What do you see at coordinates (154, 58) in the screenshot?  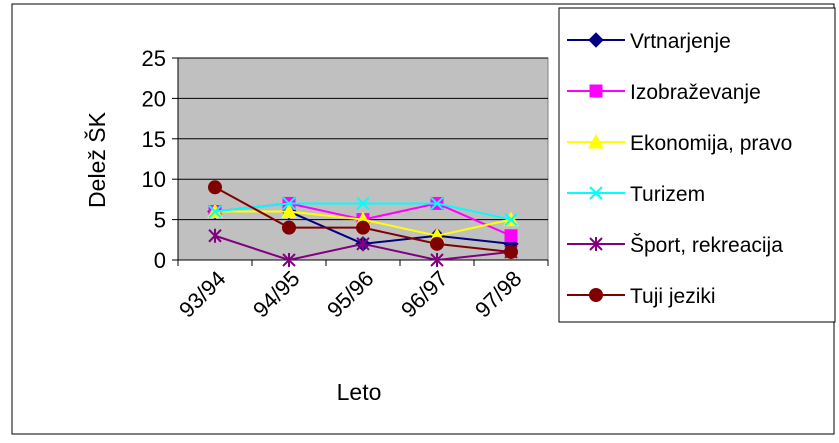 I see `y-tick-label: 25` at bounding box center [154, 58].